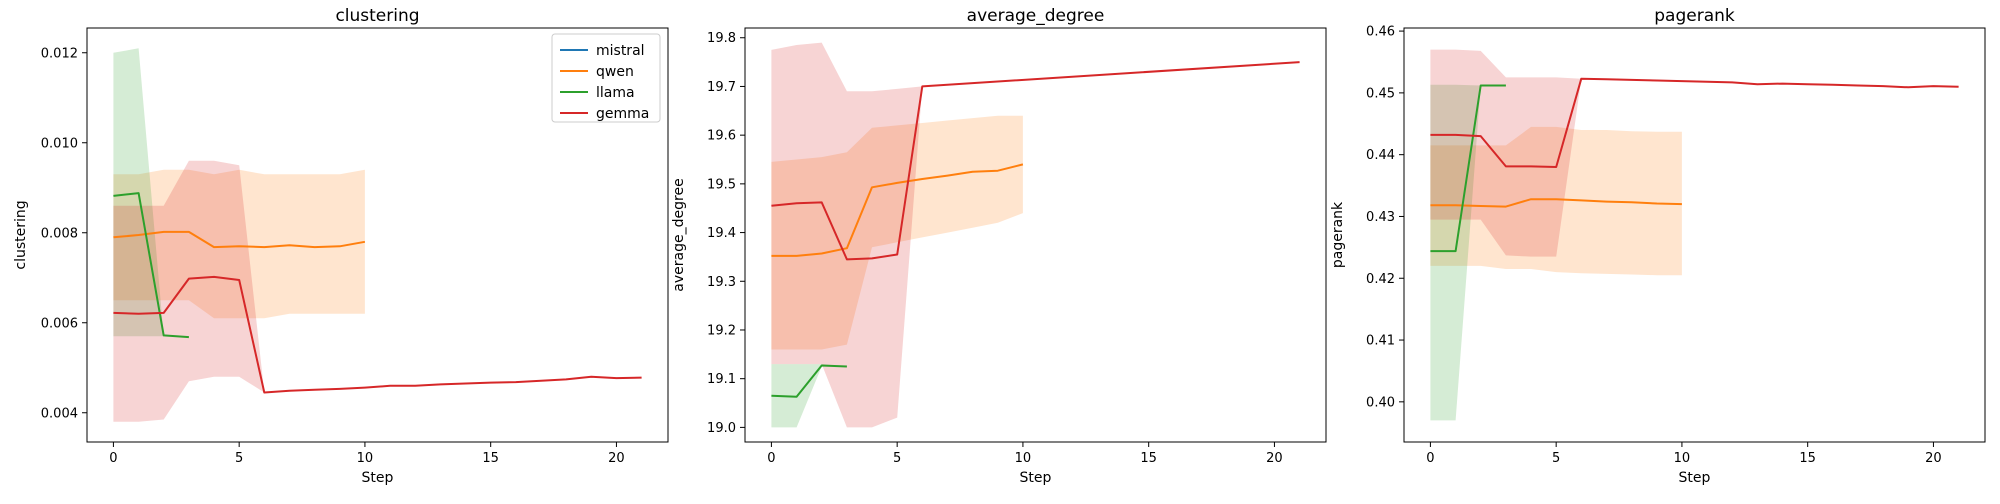 This screenshot has height=504, width=2000. Describe the element at coordinates (615, 72) in the screenshot. I see `legend-label-qwen: qwen` at that location.